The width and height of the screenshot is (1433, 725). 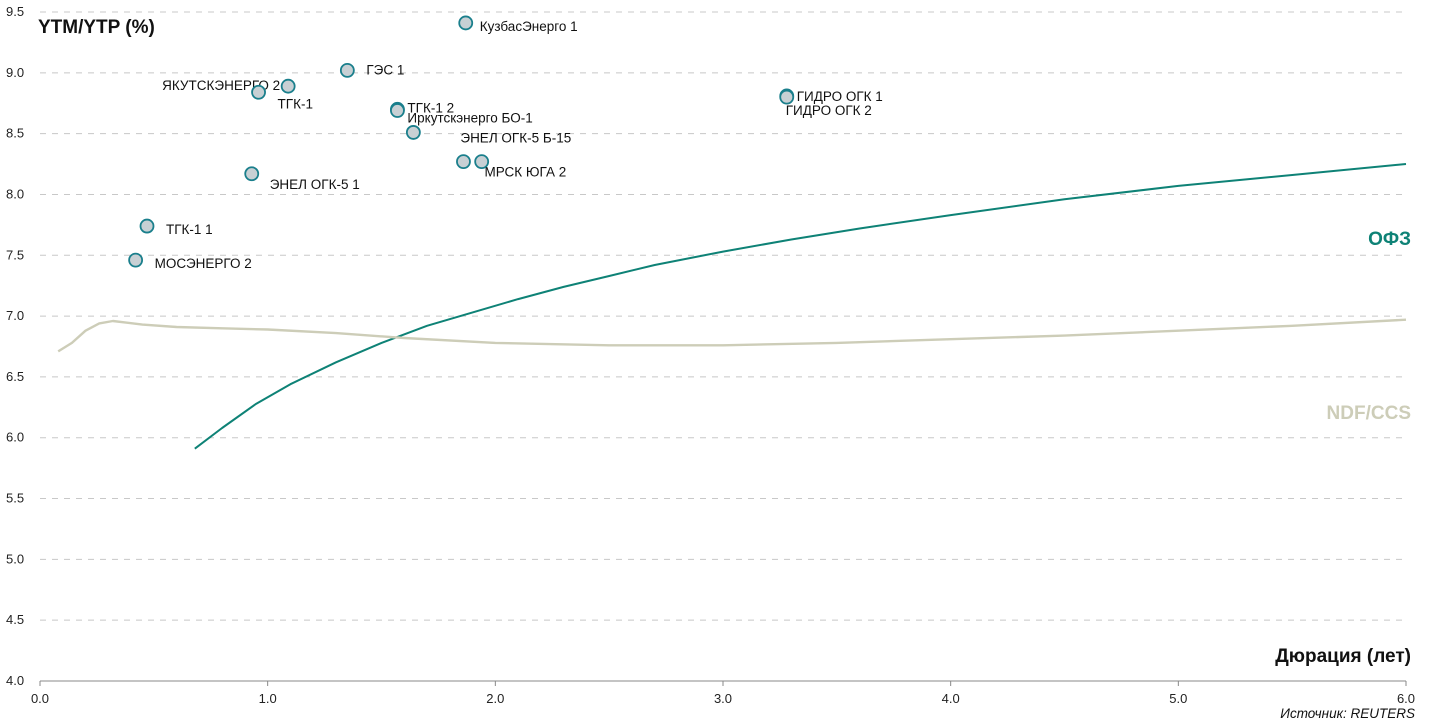 What do you see at coordinates (469, 118) in the screenshot?
I see `point-label: Иркутскэнерго БО-1` at bounding box center [469, 118].